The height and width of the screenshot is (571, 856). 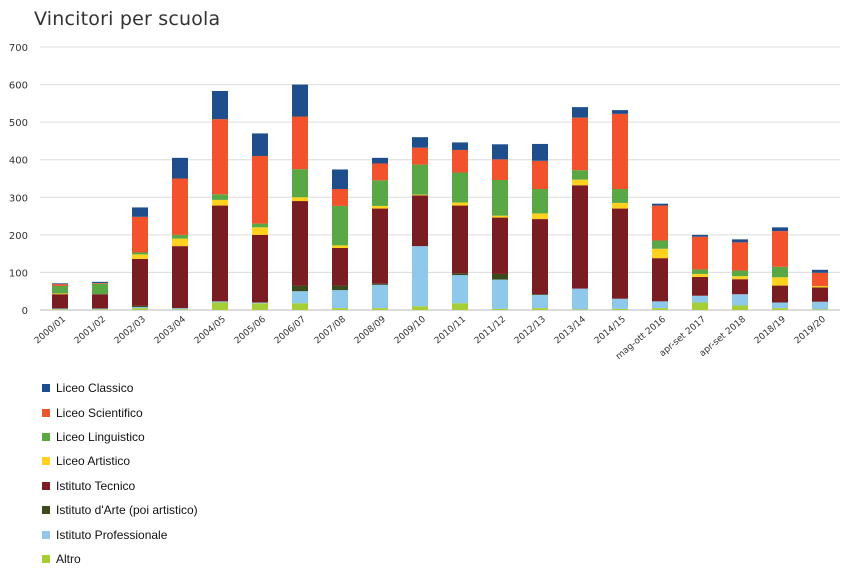 I want to click on x-tick-label: 2014/15, so click(x=610, y=331).